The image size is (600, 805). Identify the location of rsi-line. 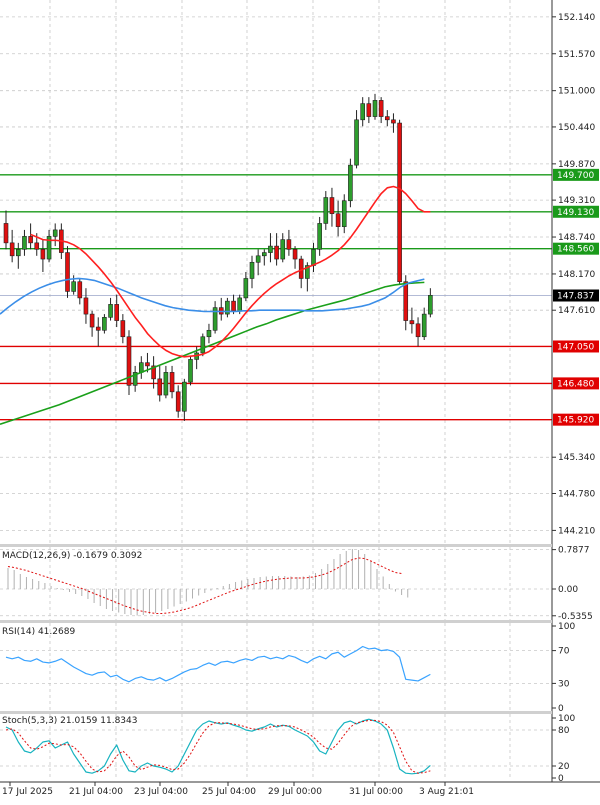
(218, 664).